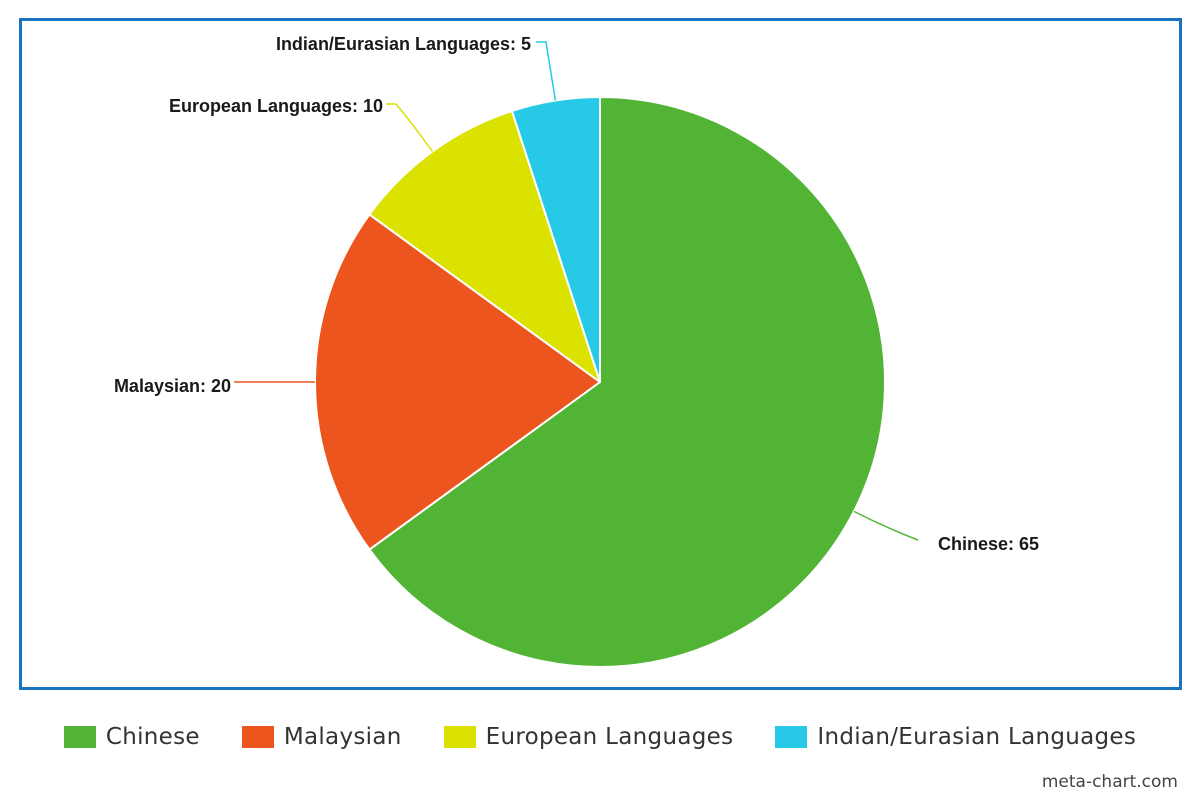 The height and width of the screenshot is (800, 1200). Describe the element at coordinates (609, 737) in the screenshot. I see `legend-label-european: European Languages` at that location.